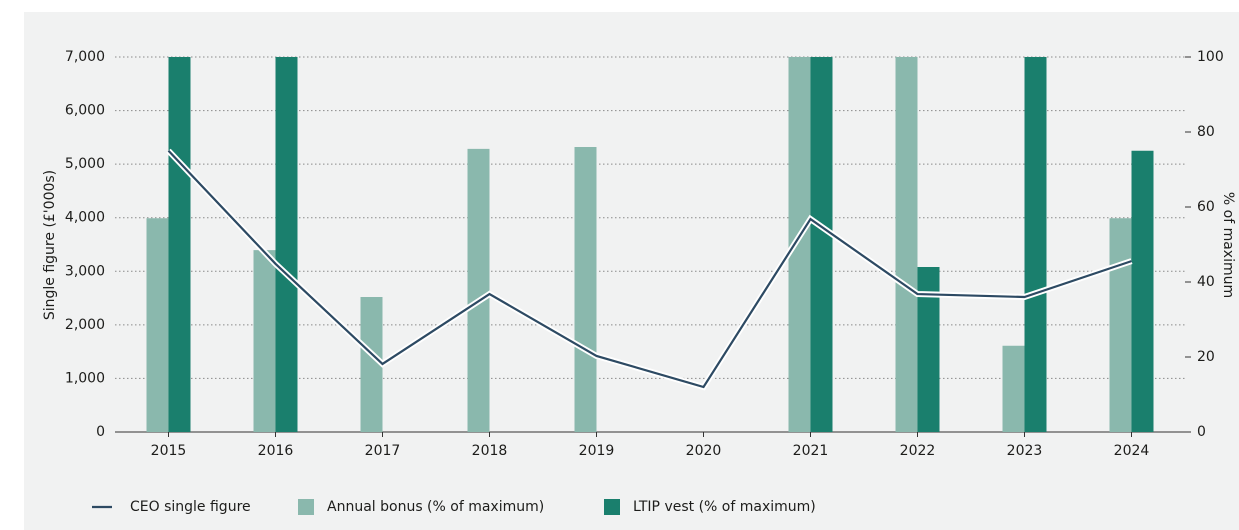  I want to click on y2-tick-label: 80, so click(1206, 132).